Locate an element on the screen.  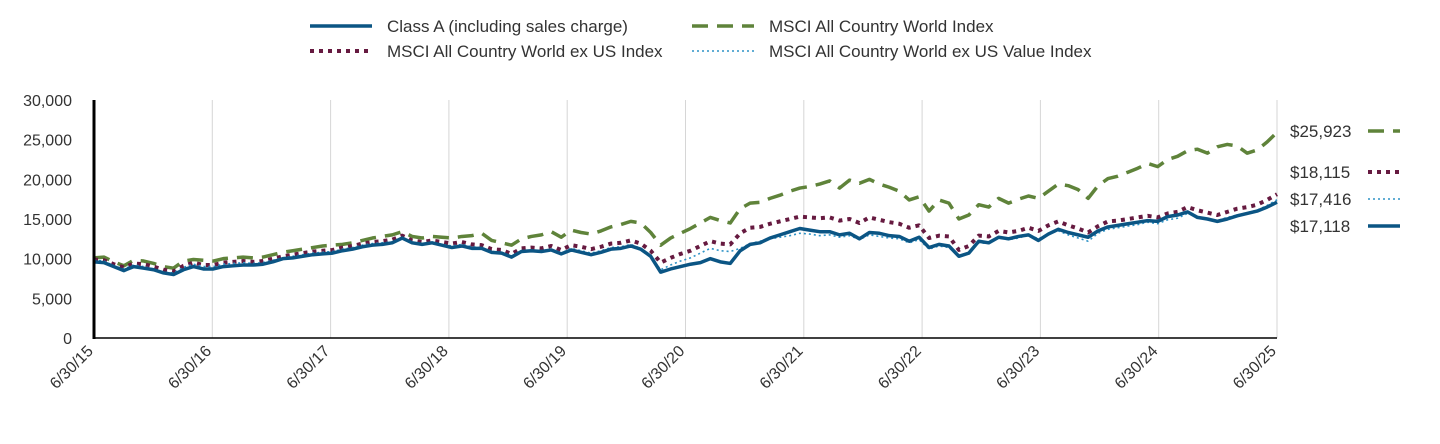
x-tick-label: 6/30/21 is located at coordinates (782, 368).